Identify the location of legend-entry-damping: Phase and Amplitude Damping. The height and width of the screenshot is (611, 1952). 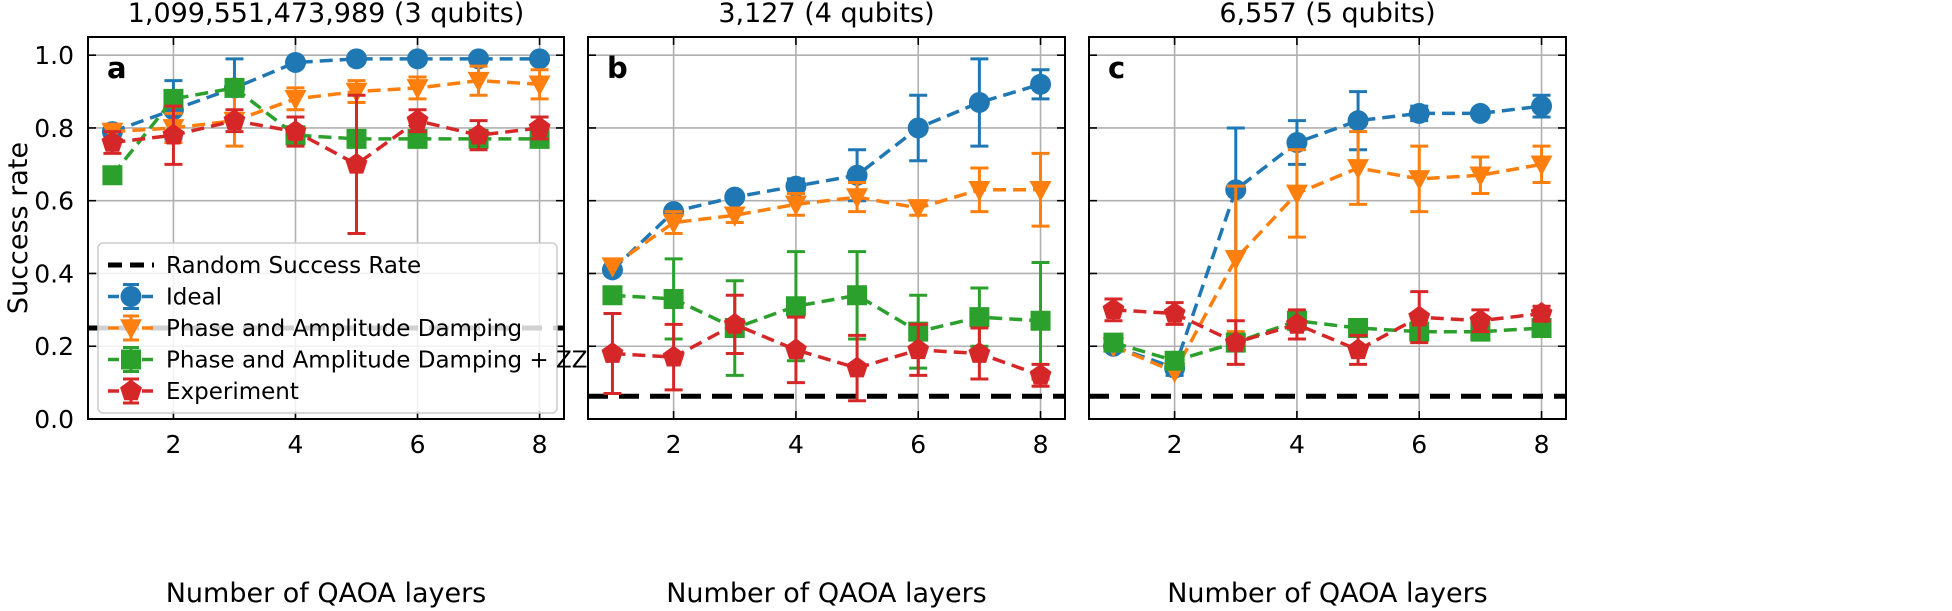
(315, 328).